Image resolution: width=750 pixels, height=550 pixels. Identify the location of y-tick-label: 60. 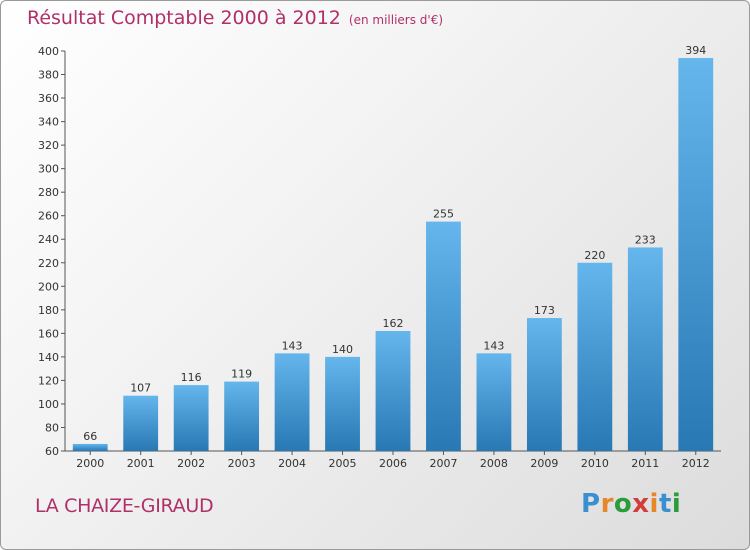
(52, 451).